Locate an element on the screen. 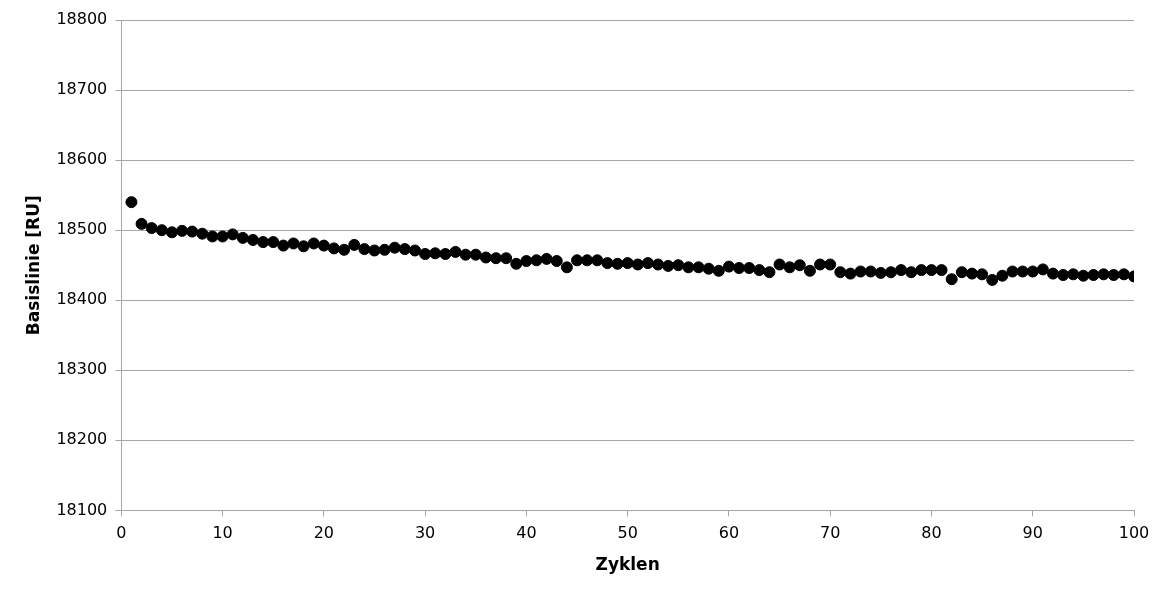 The height and width of the screenshot is (590, 1174). x-tick-label: 70 is located at coordinates (830, 533).